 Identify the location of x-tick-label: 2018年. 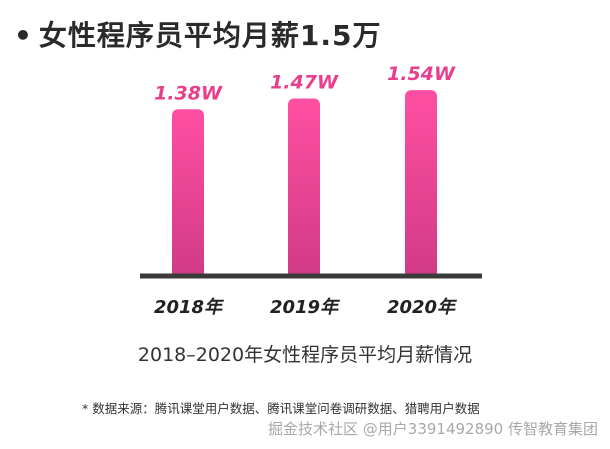
(189, 307).